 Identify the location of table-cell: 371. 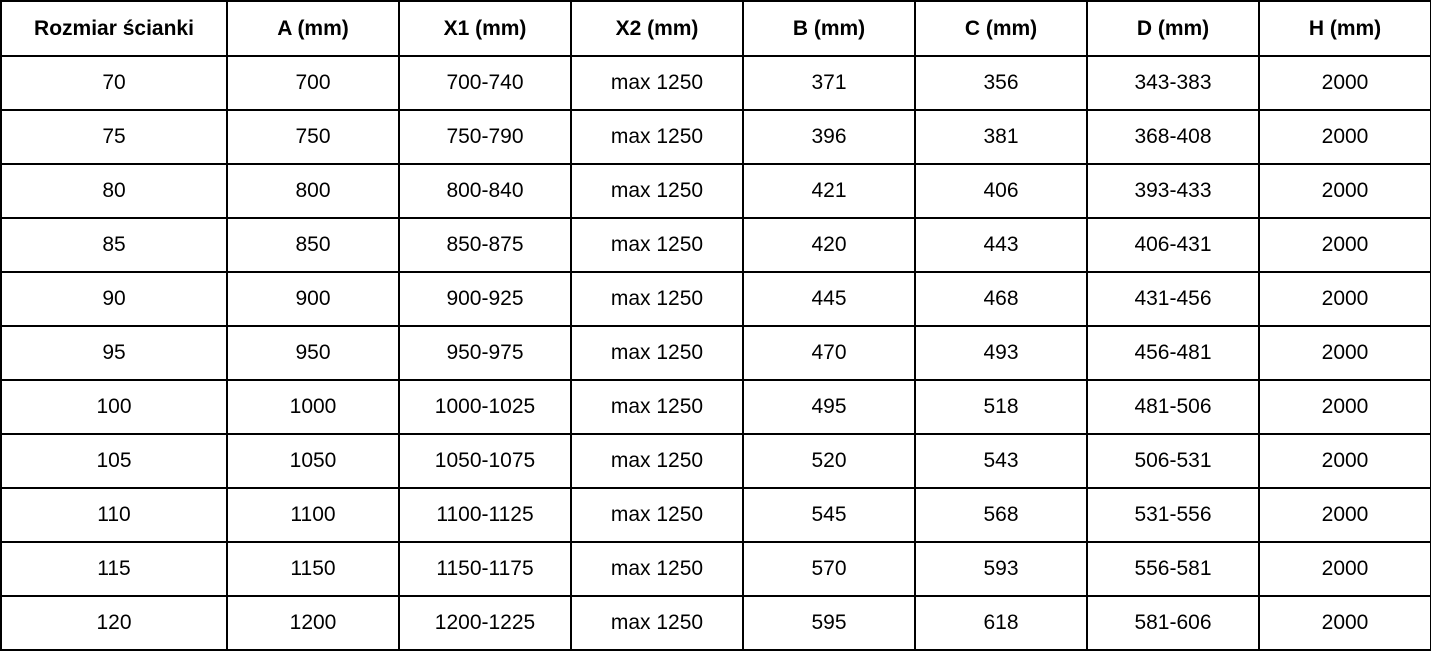
(829, 83).